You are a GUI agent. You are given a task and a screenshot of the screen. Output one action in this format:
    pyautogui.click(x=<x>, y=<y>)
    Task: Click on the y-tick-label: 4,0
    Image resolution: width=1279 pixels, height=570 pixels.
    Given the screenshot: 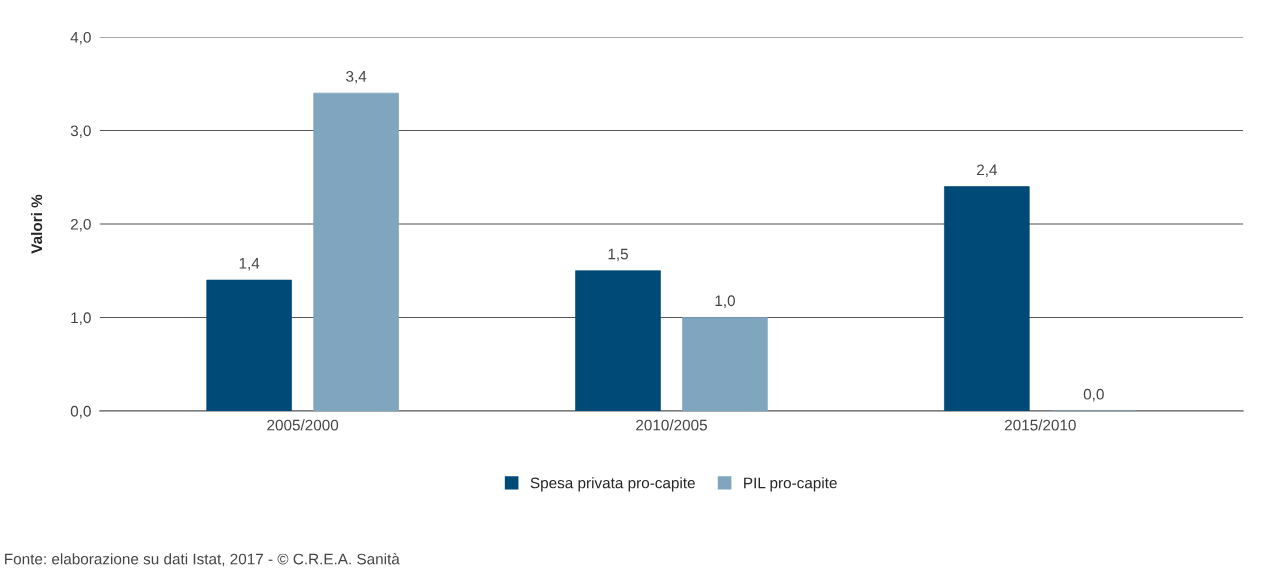 What is the action you would take?
    pyautogui.click(x=80, y=38)
    